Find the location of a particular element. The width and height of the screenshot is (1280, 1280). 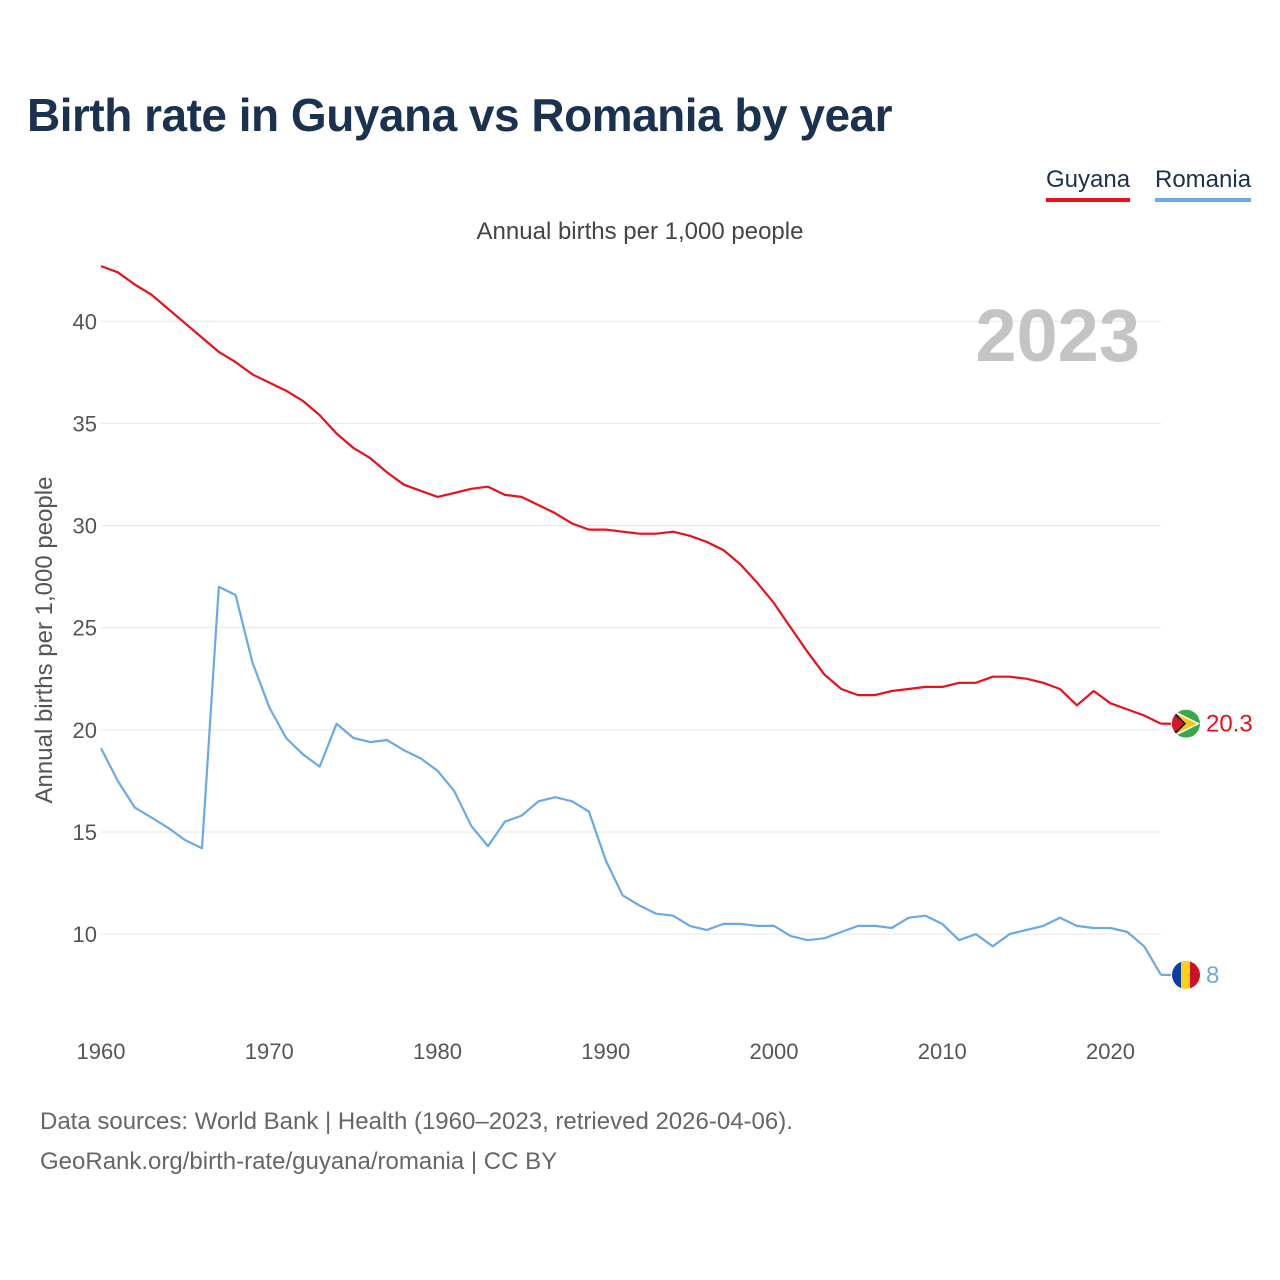

x-tick-label-2020: 2020 is located at coordinates (1110, 1051).